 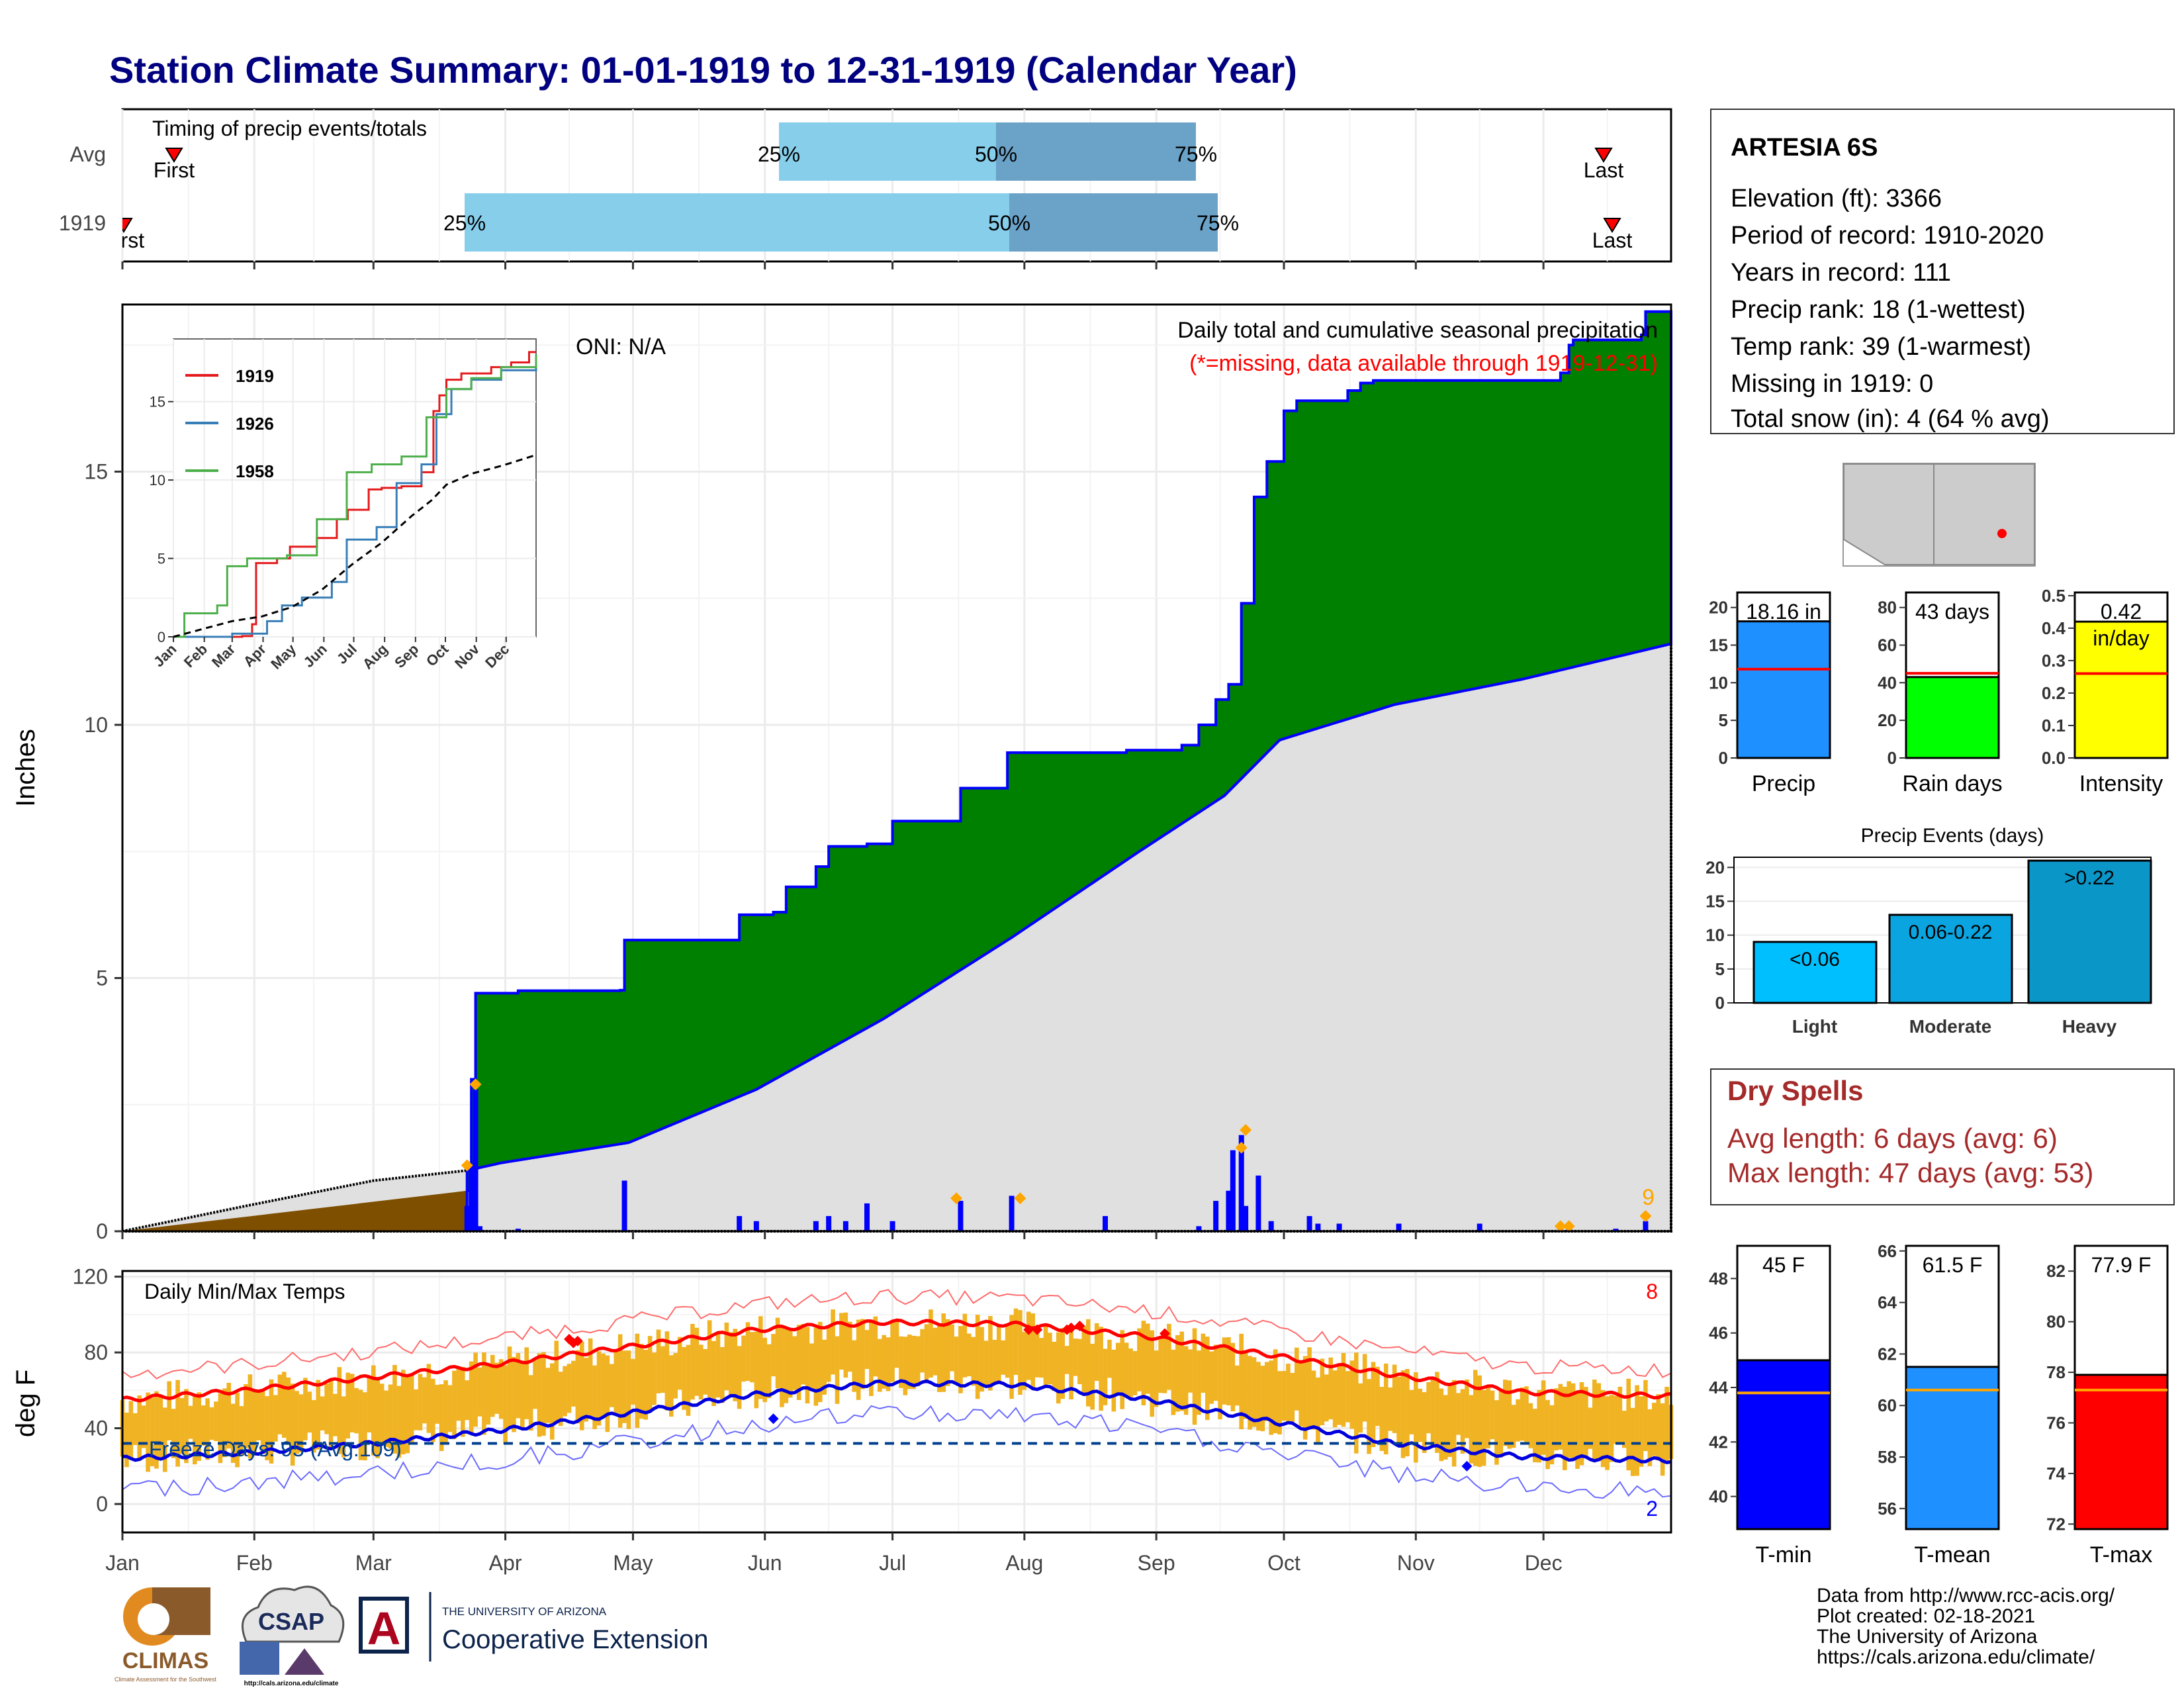 I want to click on summary-tick-label: 80, so click(x=1888, y=608).